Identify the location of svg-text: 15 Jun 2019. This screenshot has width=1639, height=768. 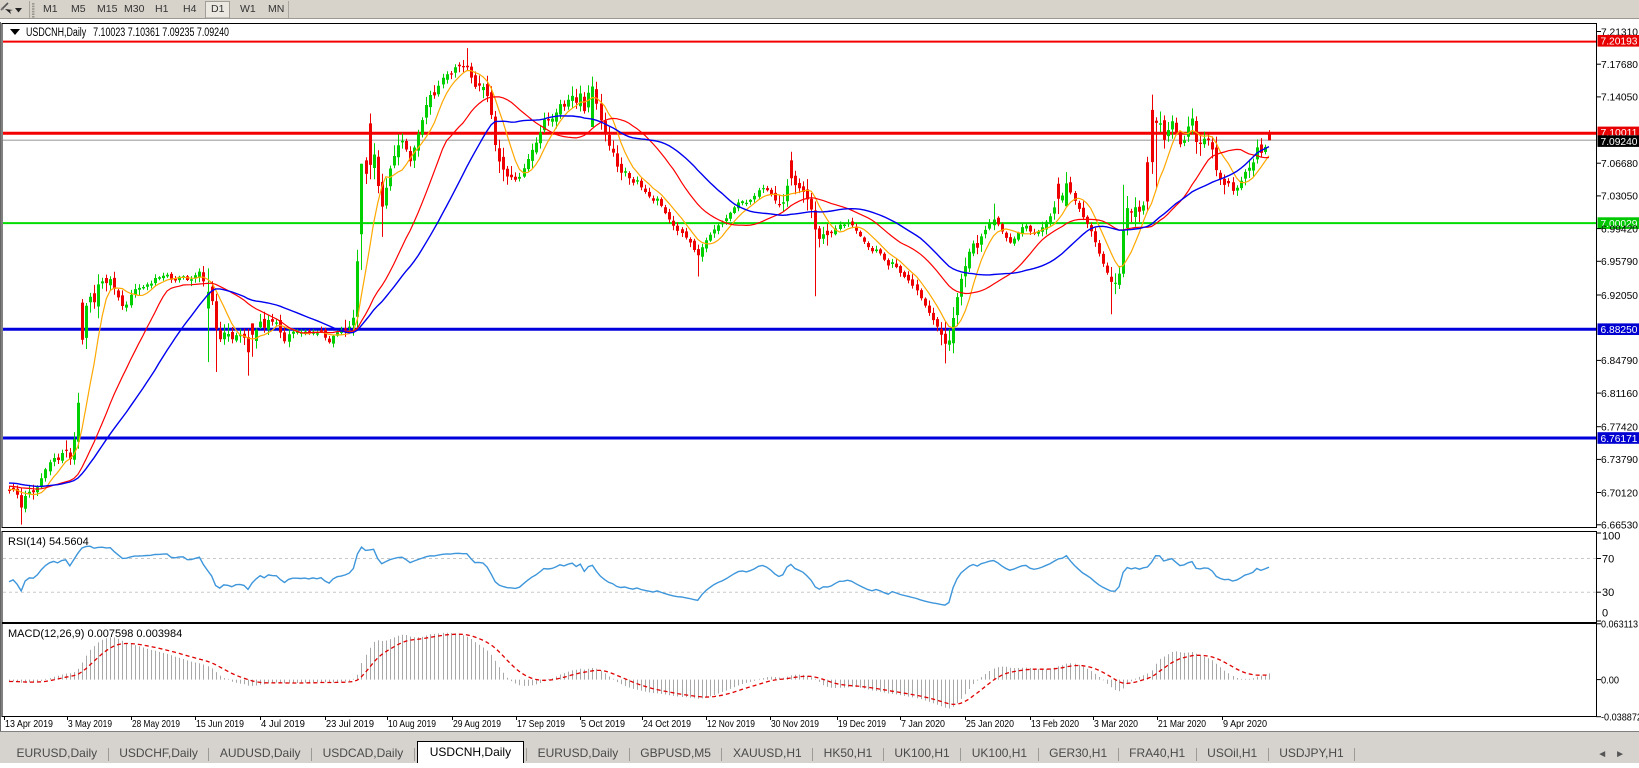
(220, 724).